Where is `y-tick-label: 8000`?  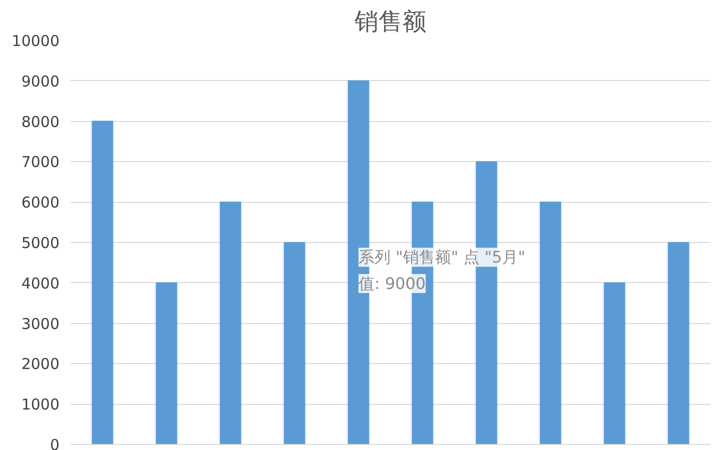 y-tick-label: 8000 is located at coordinates (40, 121).